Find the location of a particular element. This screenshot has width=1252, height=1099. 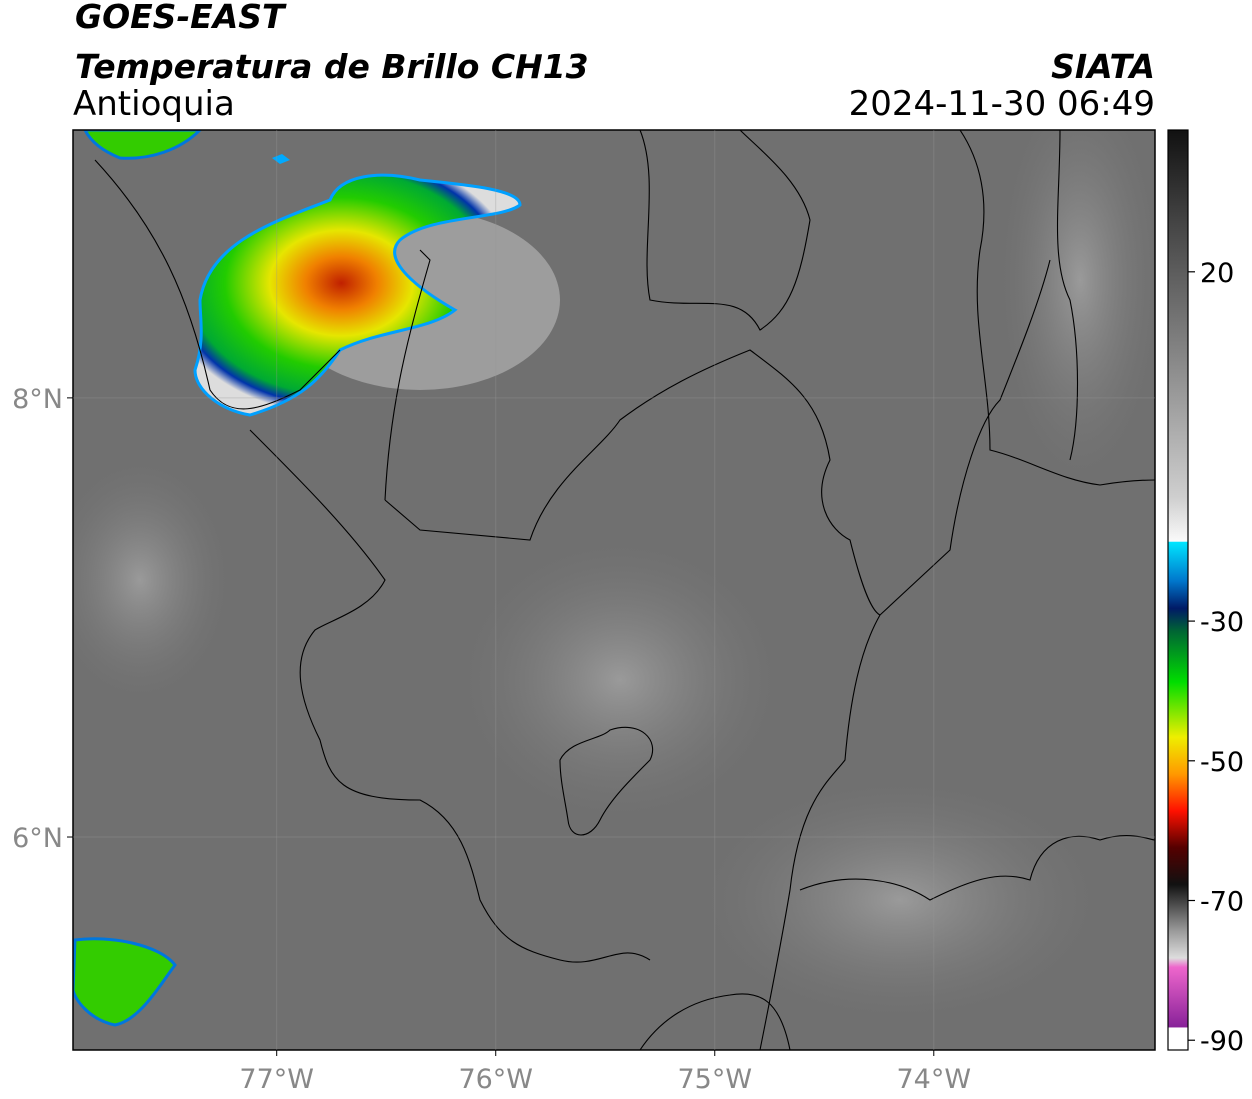

region: Antioquia is located at coordinates (154, 104).